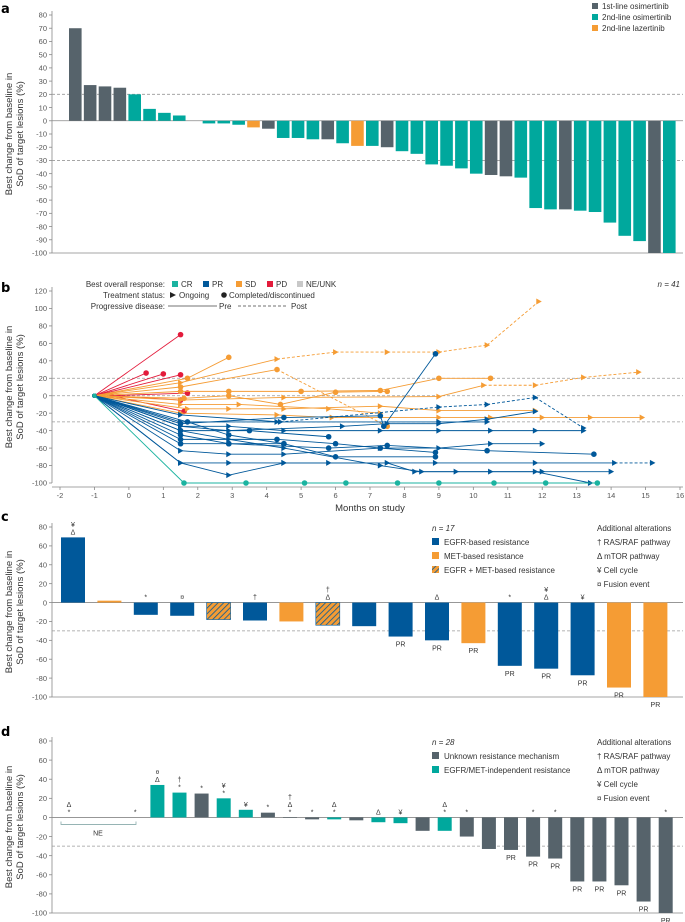 This screenshot has width=685, height=922. Describe the element at coordinates (321, 284) in the screenshot. I see `legend-label: NE/UNK` at that location.